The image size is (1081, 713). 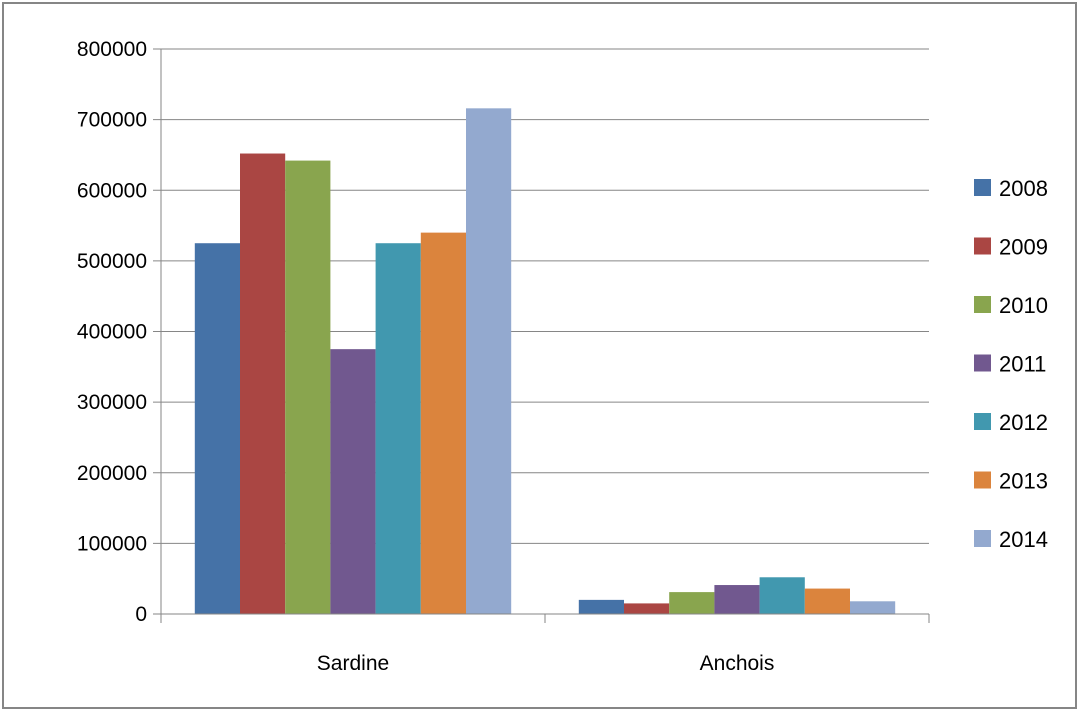 What do you see at coordinates (1023, 305) in the screenshot?
I see `legend-label-2010: 2010` at bounding box center [1023, 305].